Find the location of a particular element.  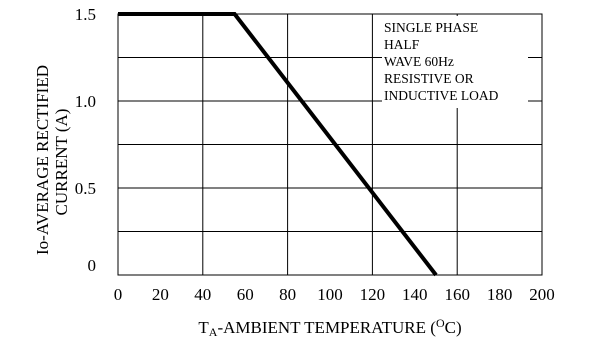

y-tick-labels: 0 0.5 1.0 1.5 is located at coordinates (85, 140).